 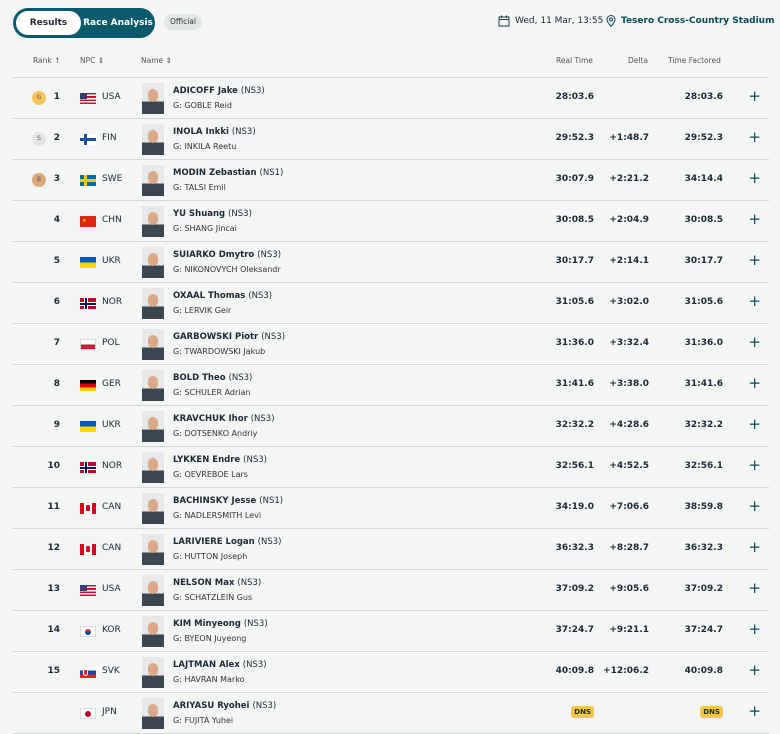 I want to click on column-npc: NPC ⇕, so click(x=92, y=60).